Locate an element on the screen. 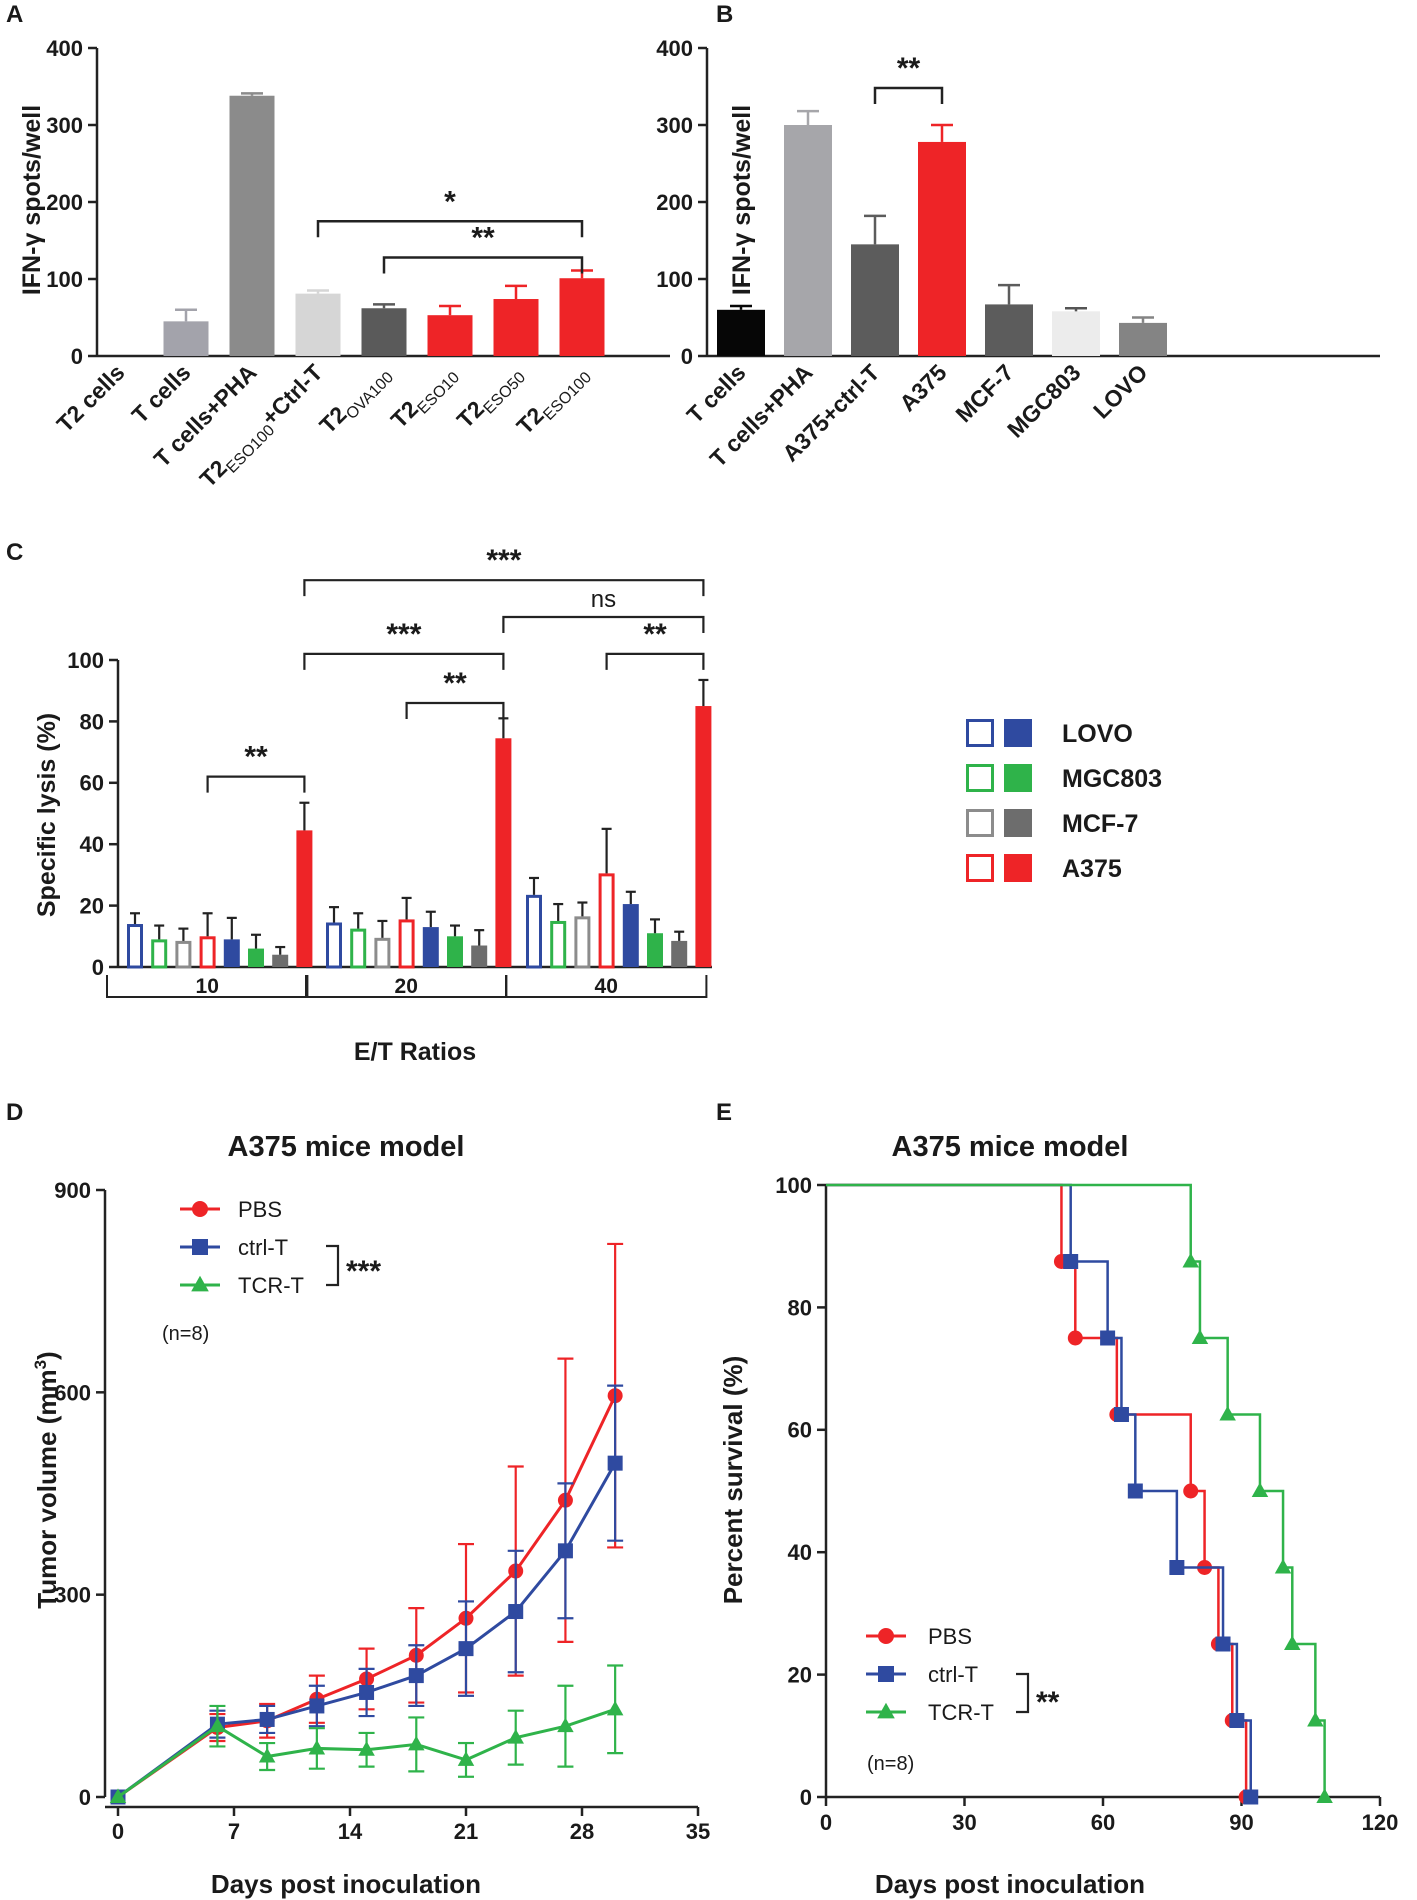 The height and width of the screenshot is (1900, 1417). group-bracket is located at coordinates (207, 986).